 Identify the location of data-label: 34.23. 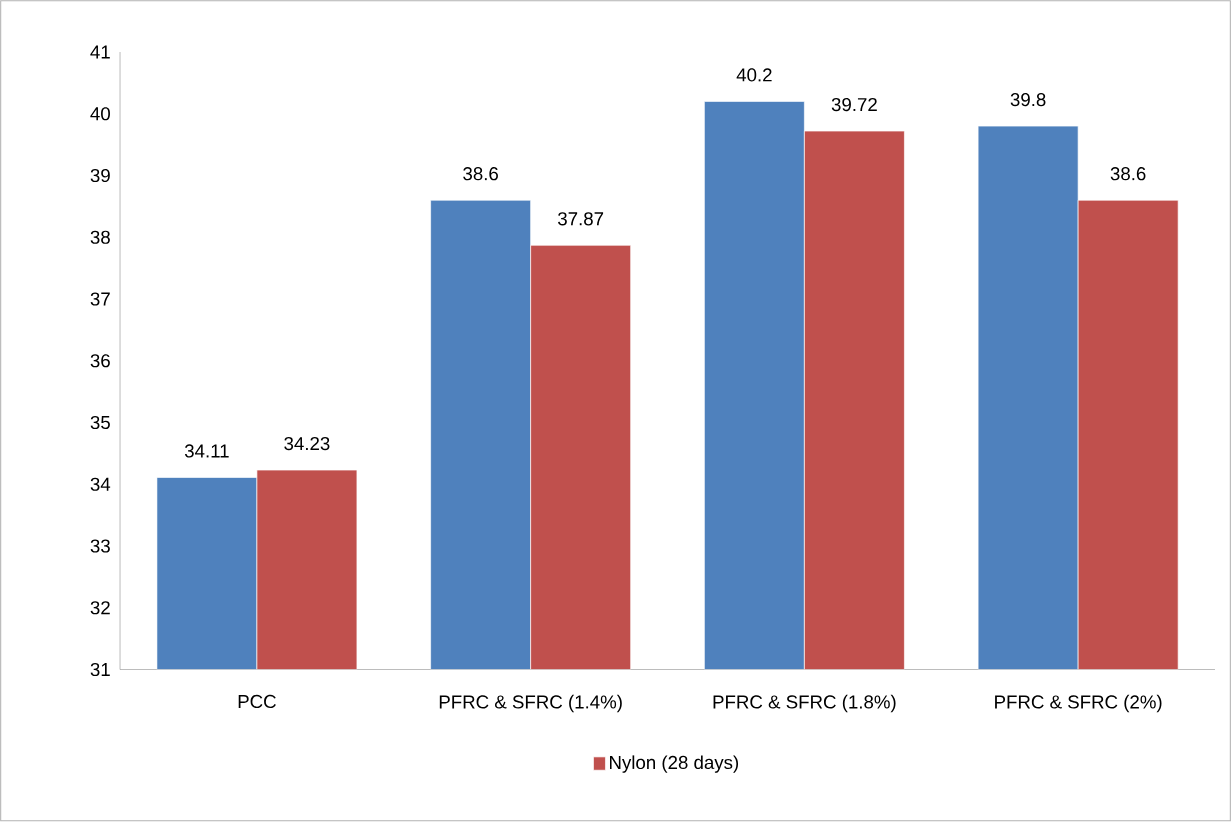
(307, 444).